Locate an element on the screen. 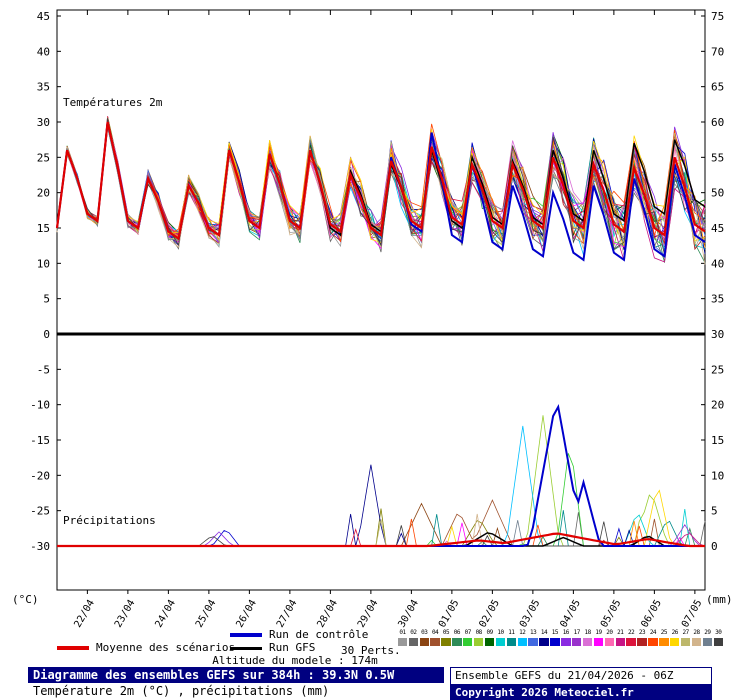 The image size is (740, 700). date-label: 25/04 is located at coordinates (206, 613).